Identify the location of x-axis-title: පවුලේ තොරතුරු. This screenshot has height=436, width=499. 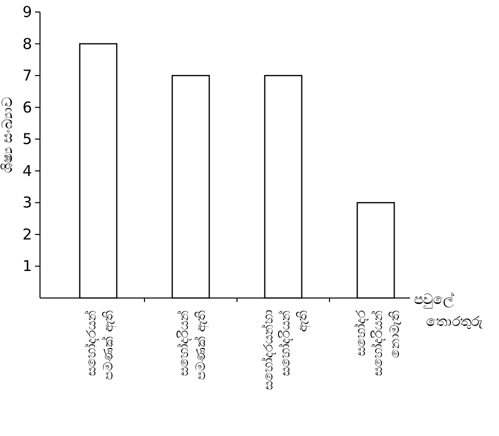
(448, 311).